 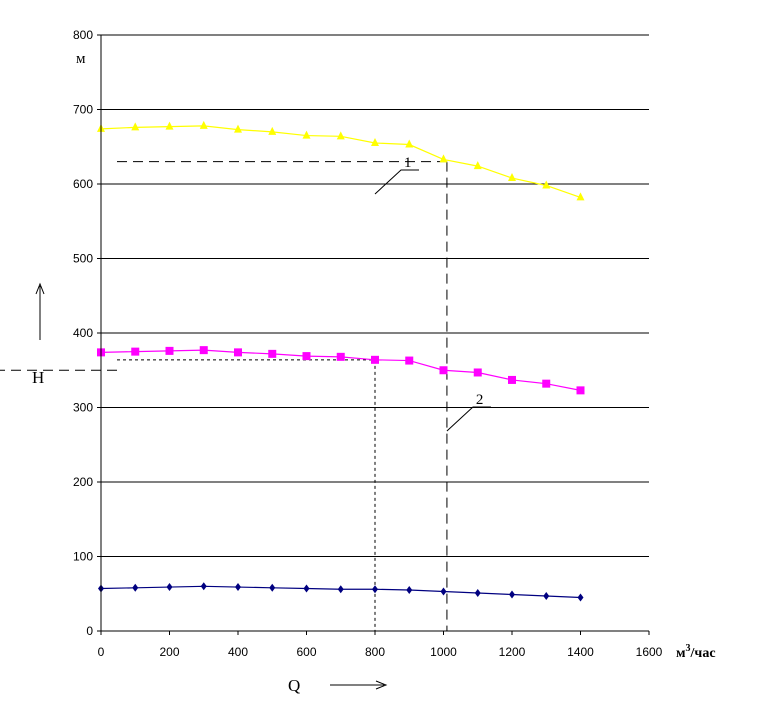 I want to click on x-tick-label: 1000, so click(x=443, y=652).